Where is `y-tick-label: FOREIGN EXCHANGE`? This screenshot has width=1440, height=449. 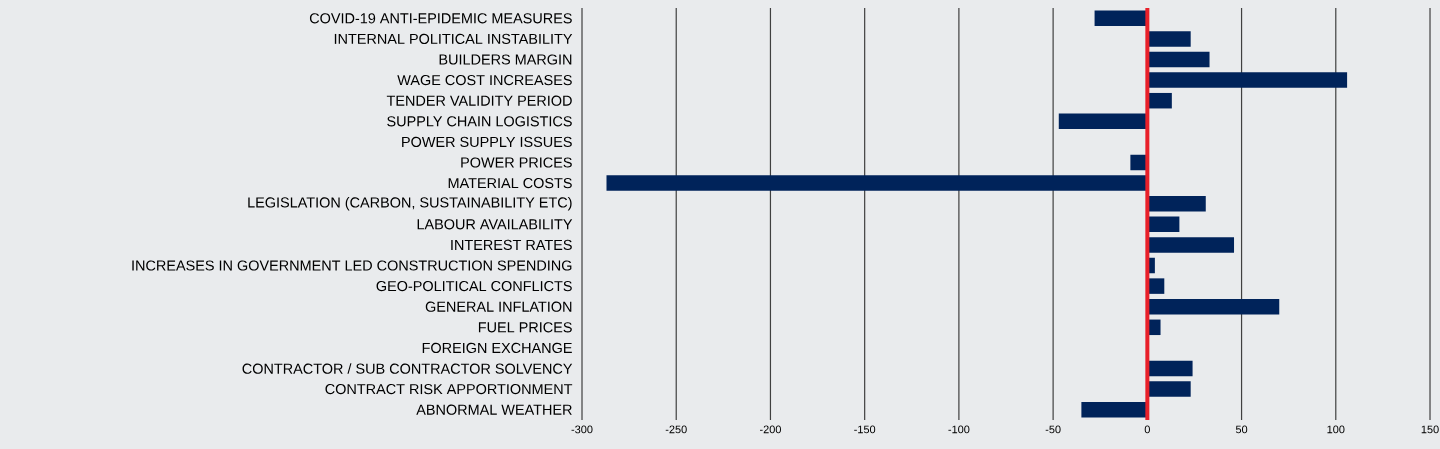 y-tick-label: FOREIGN EXCHANGE is located at coordinates (497, 348).